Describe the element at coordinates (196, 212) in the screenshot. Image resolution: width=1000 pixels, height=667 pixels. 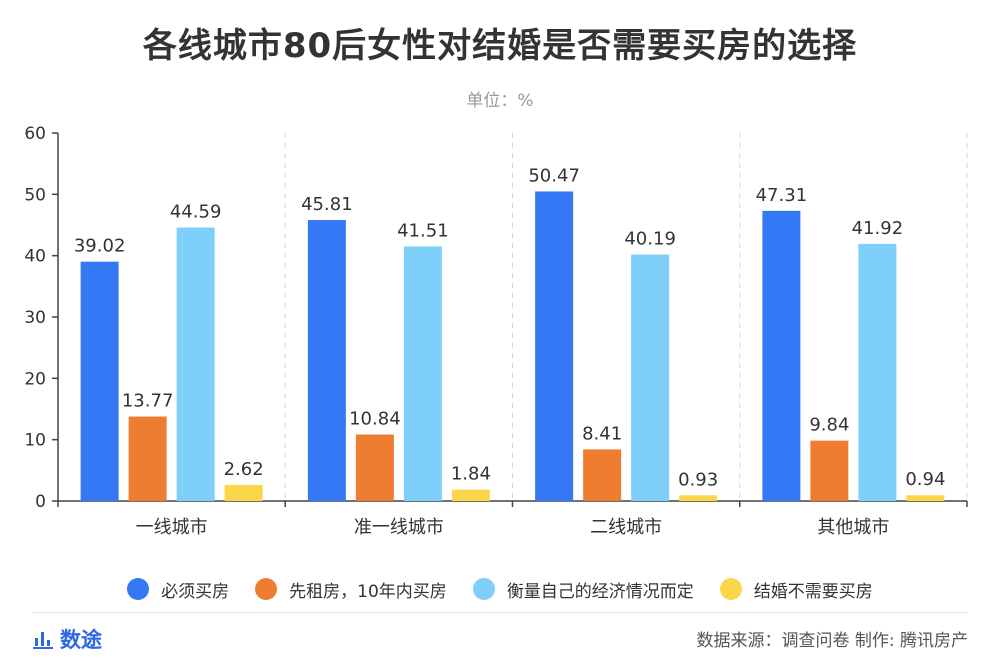
I see `bar-value-label: 44.59` at that location.